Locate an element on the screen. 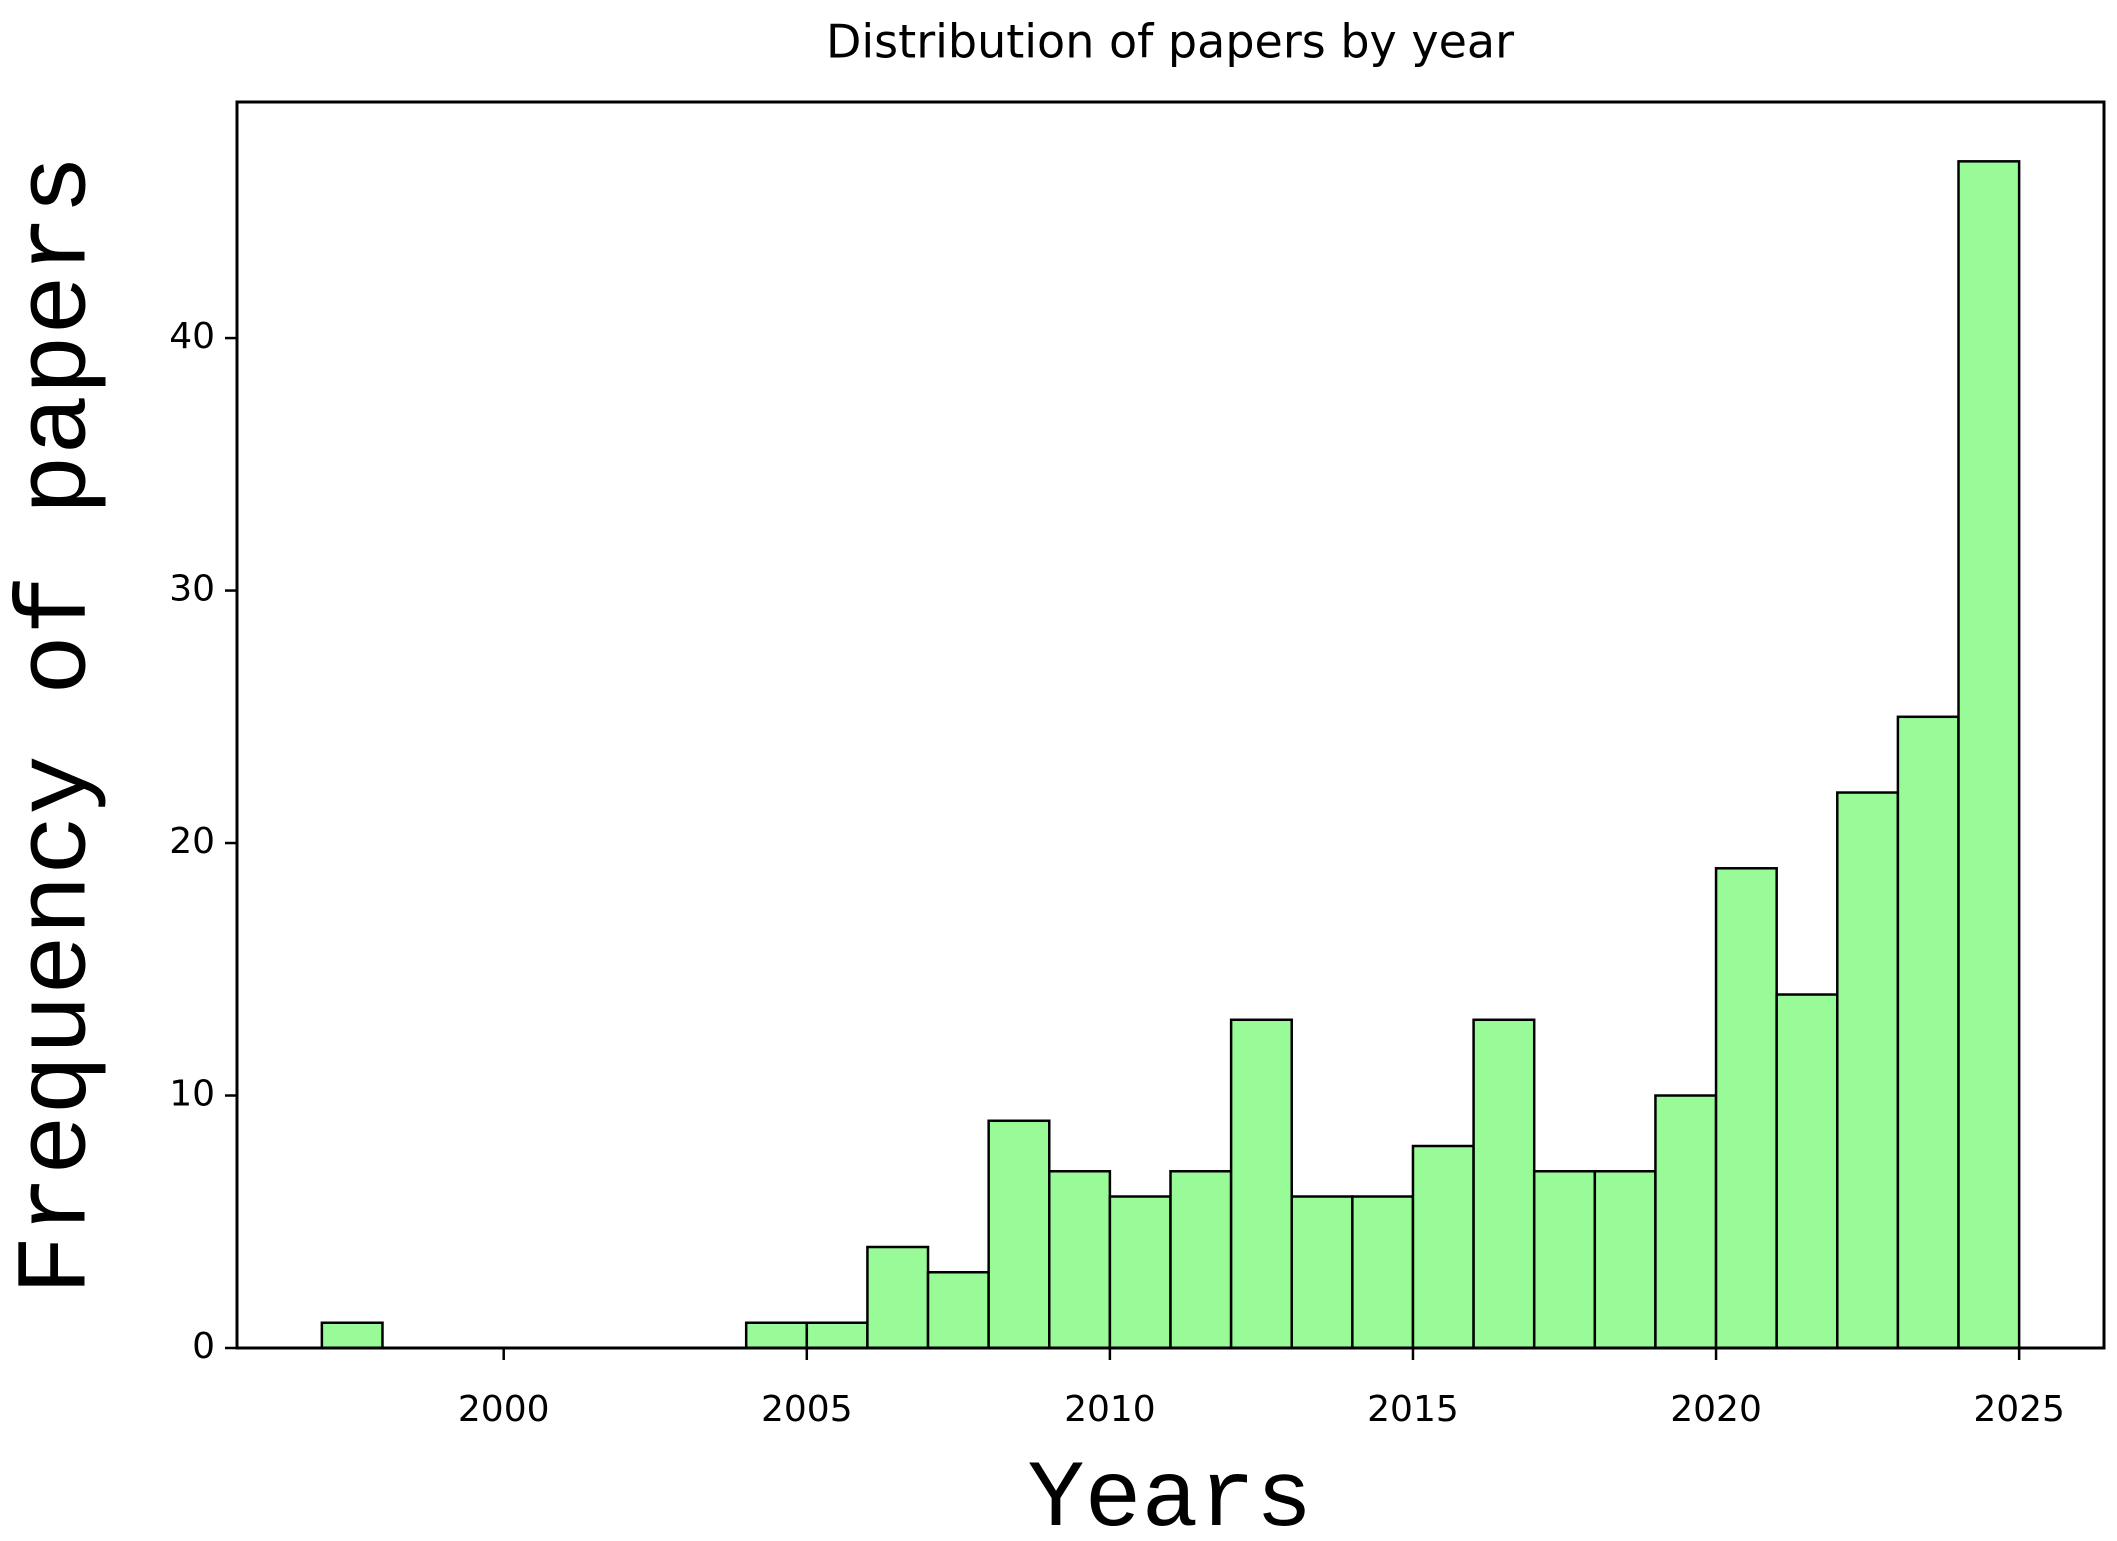 The height and width of the screenshot is (1541, 2117). y-tick-label: 40 is located at coordinates (192, 336).